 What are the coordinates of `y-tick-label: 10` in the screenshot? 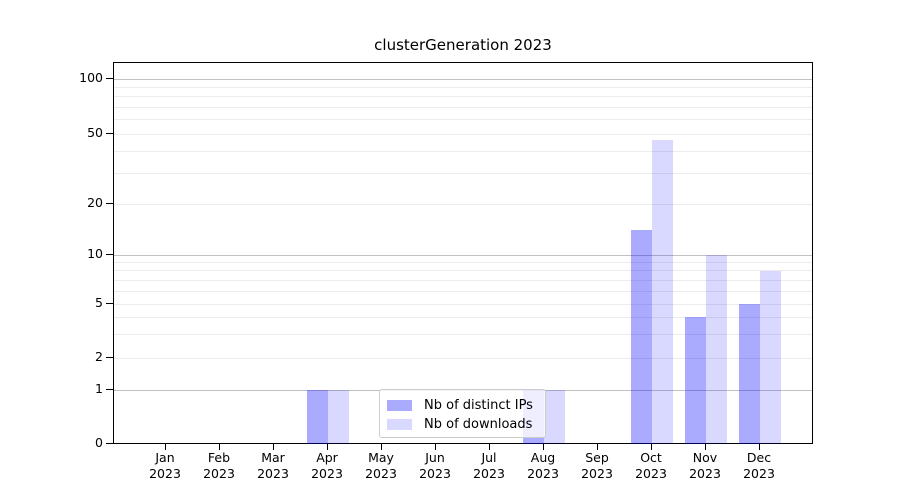 It's located at (95, 253).